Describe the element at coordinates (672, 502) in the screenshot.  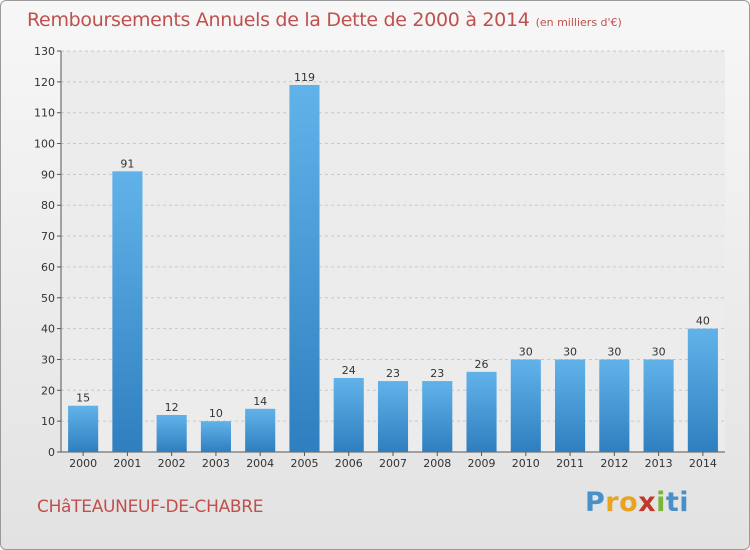
I see `logo-letter: t` at that location.